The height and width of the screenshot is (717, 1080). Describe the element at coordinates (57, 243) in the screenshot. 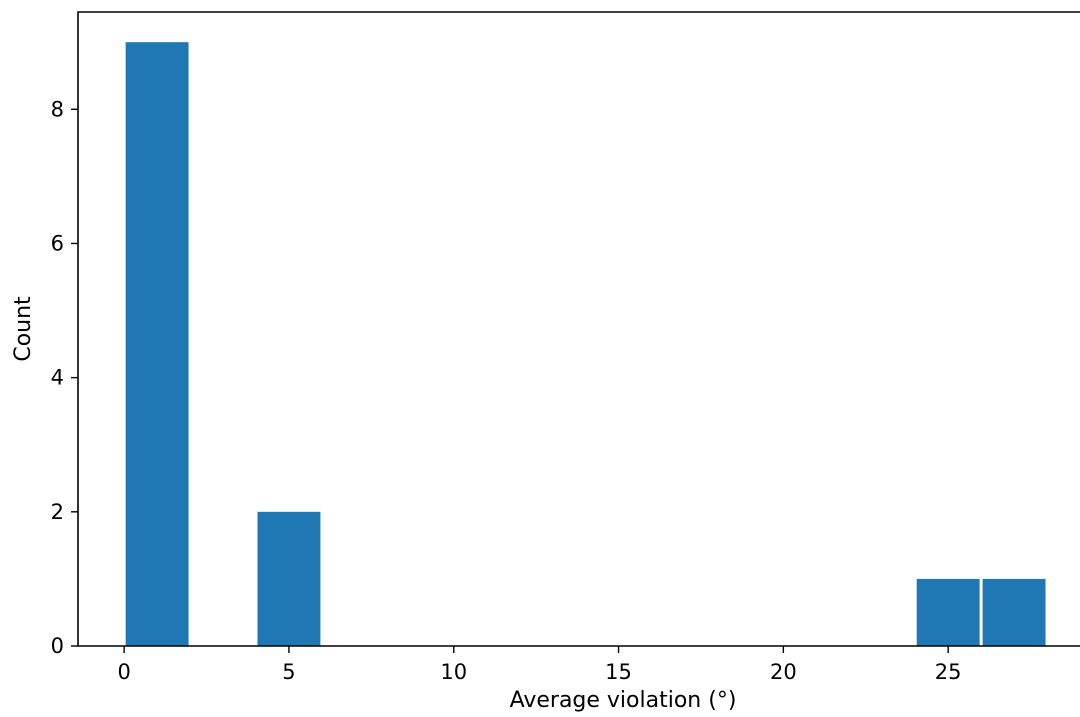

I see `y-tick-label-3: 6` at that location.